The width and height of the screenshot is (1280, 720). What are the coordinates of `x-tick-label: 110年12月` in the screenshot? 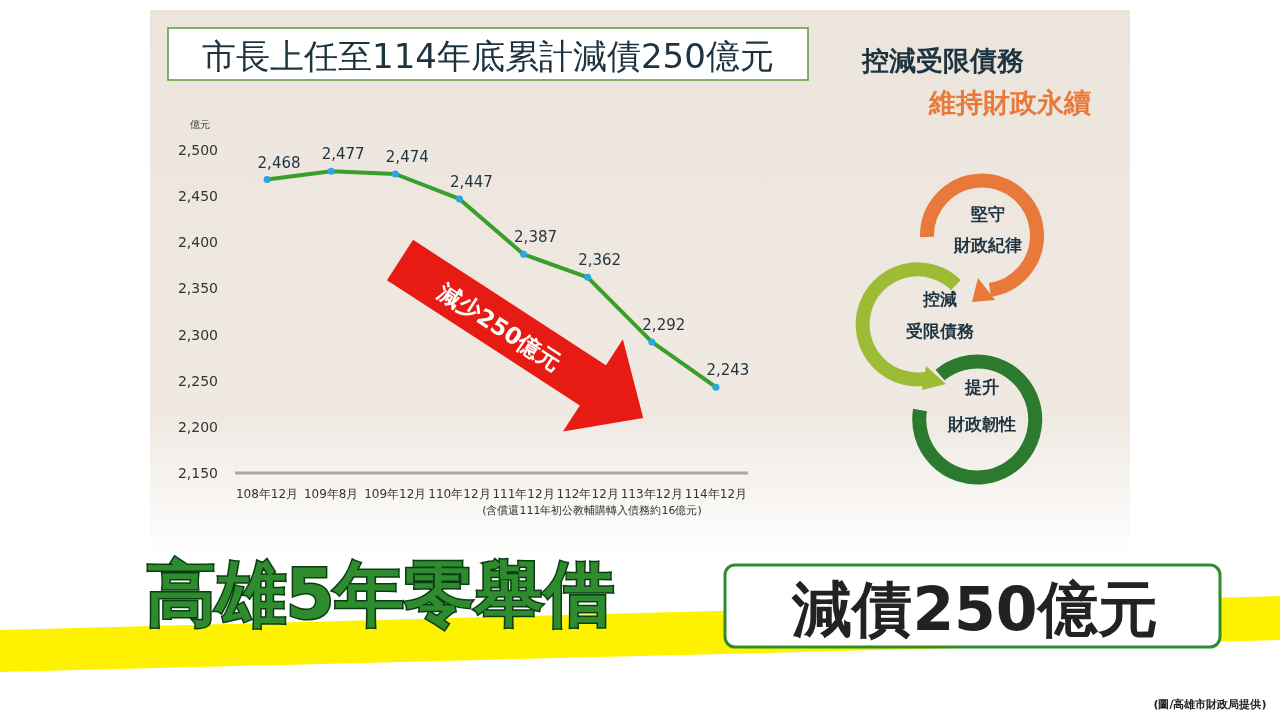 It's located at (459, 494).